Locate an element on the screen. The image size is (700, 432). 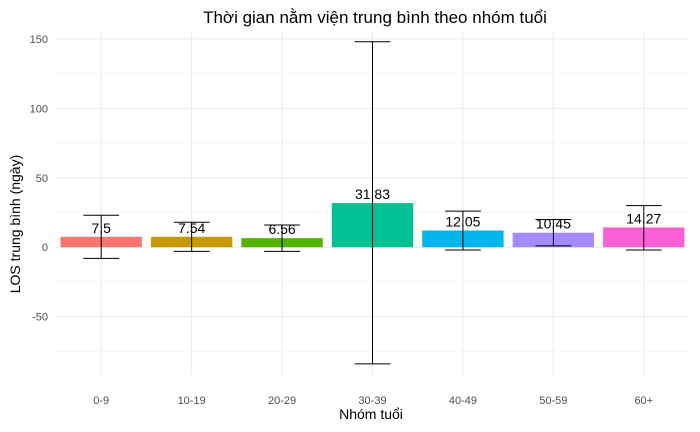
x-tick-label: 50-59 is located at coordinates (553, 401).